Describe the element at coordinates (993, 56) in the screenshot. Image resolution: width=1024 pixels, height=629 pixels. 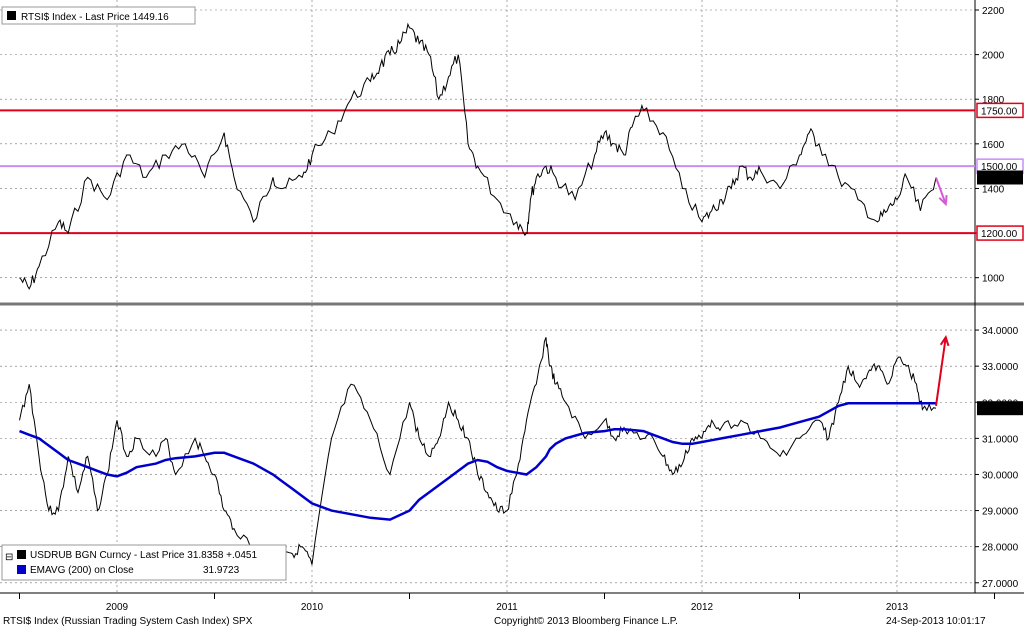
I see `top-y-tick-label: 2000` at that location.